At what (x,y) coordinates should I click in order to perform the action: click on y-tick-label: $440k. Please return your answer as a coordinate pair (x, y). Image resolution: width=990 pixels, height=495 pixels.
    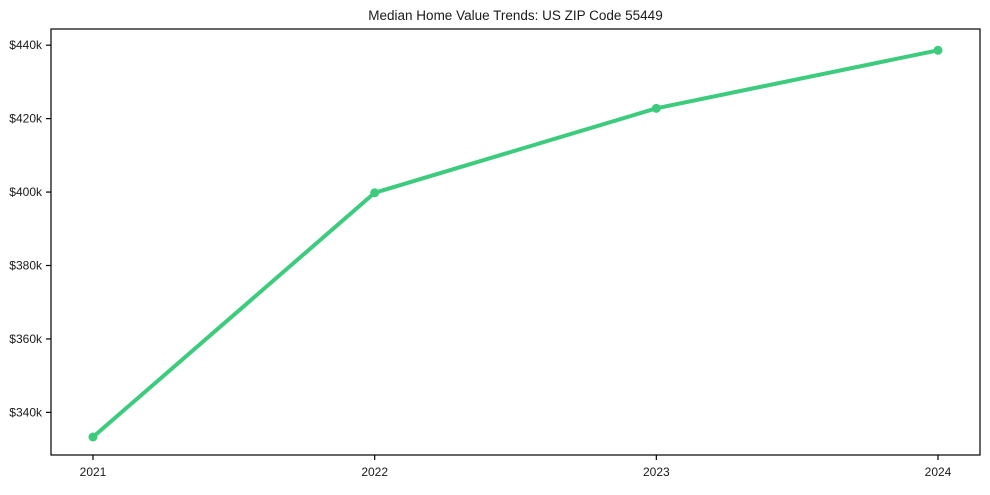
    Looking at the image, I should click on (26, 45).